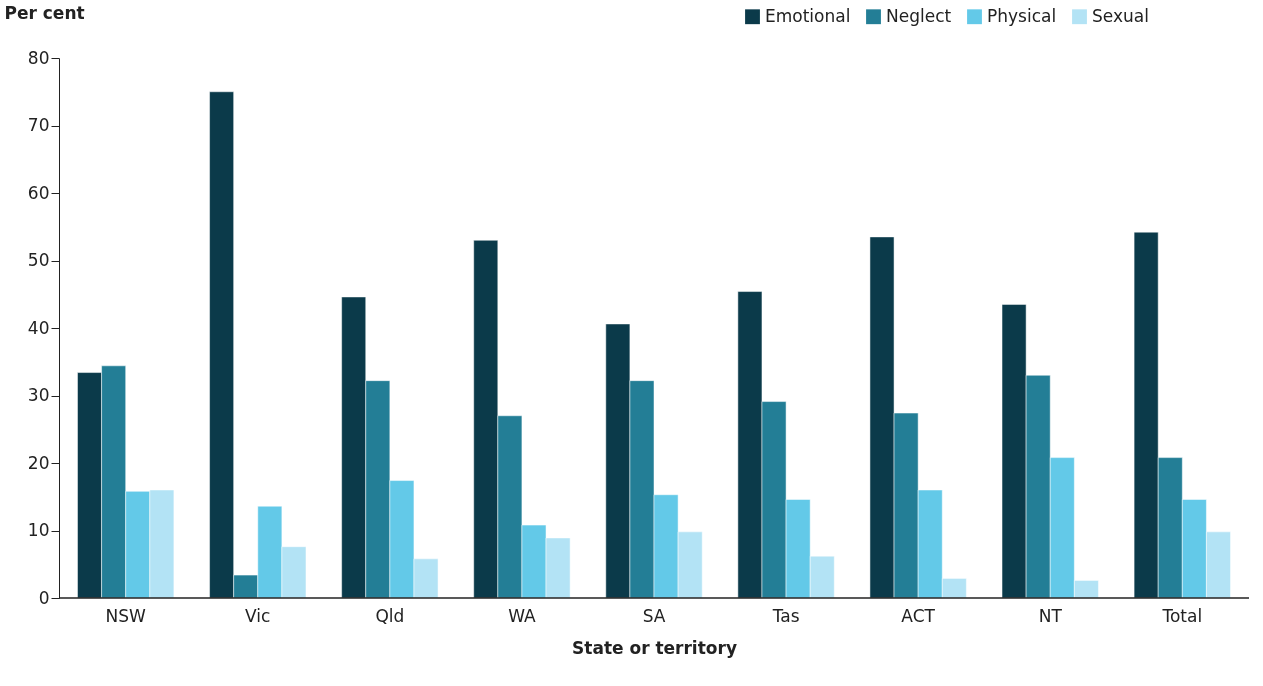 The height and width of the screenshot is (686, 1263). Describe the element at coordinates (44, 597) in the screenshot. I see `y-tick-label: 0` at that location.